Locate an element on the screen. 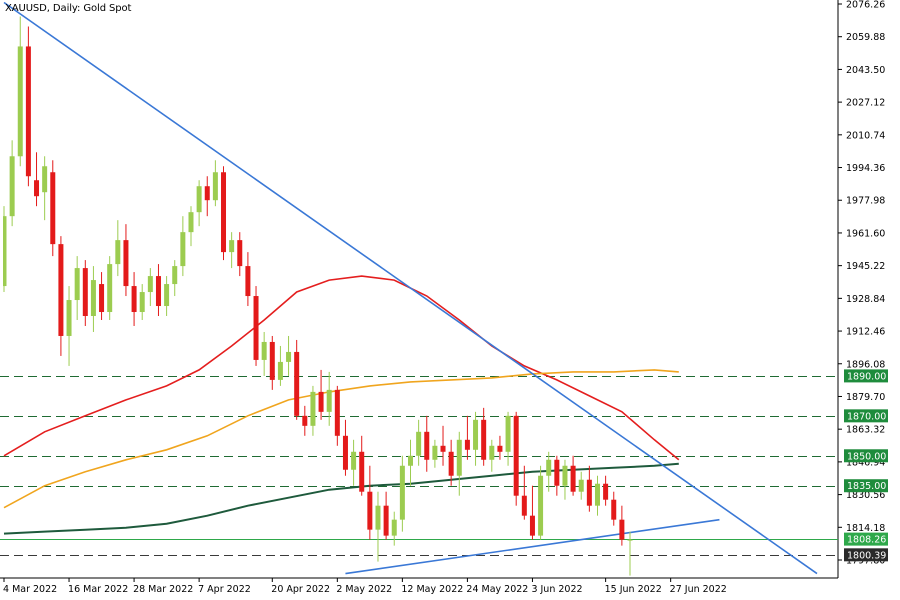  x-tick-label: 27 Jun 2022 is located at coordinates (698, 589).